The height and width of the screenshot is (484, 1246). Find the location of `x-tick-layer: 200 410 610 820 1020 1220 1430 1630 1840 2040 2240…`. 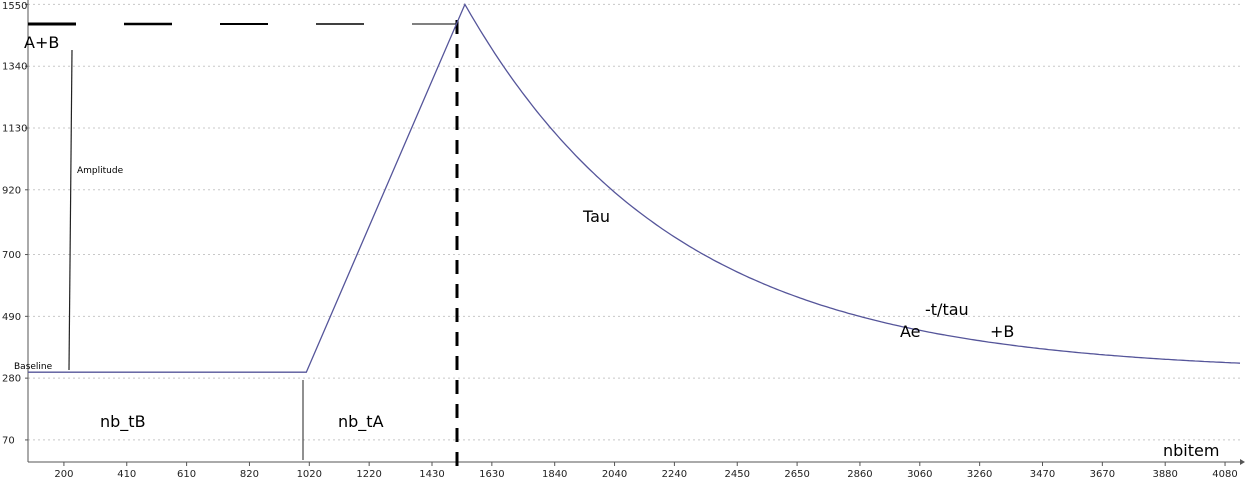

x-tick-layer: 200 410 610 820 1020 1220 1430 1630 1840 2040 2240… is located at coordinates (646, 471).